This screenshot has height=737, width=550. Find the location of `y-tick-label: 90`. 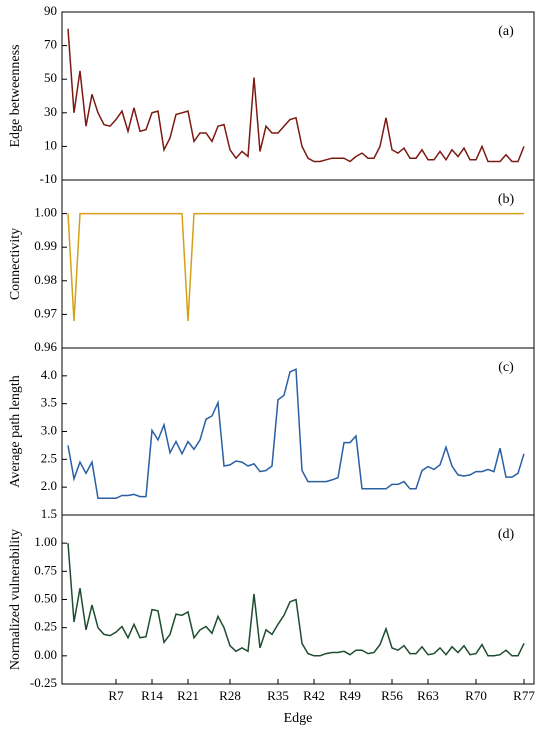

y-tick-label: 90 is located at coordinates (50, 10).